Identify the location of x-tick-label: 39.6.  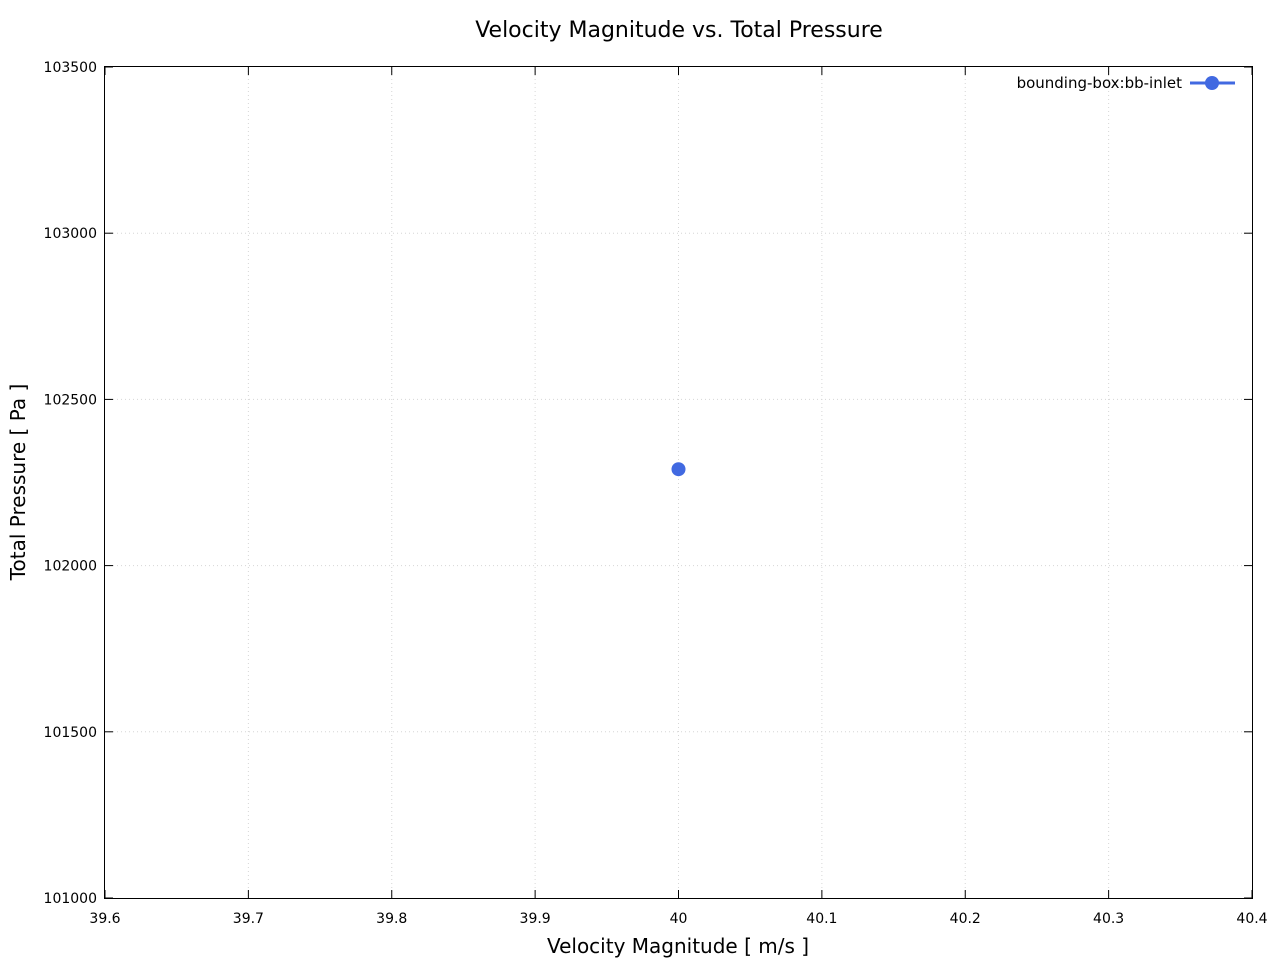
(104, 919).